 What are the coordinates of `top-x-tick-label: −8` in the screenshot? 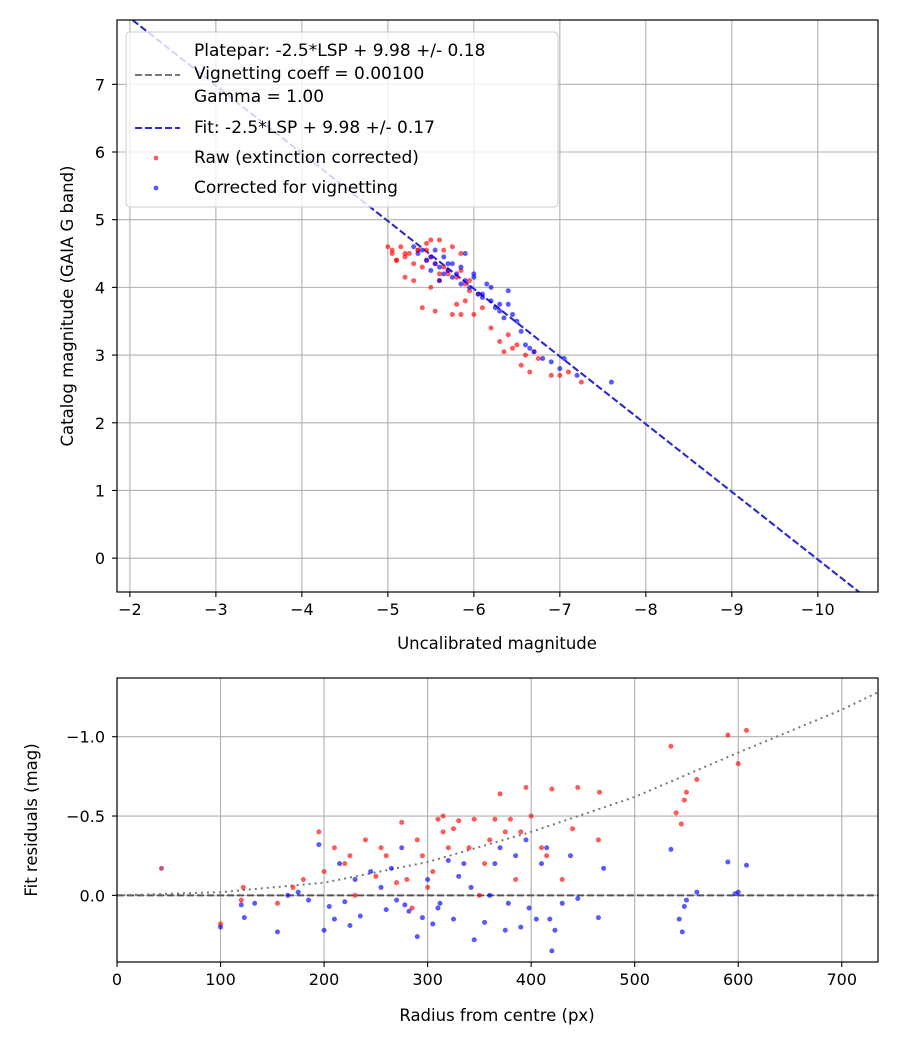 It's located at (646, 609).